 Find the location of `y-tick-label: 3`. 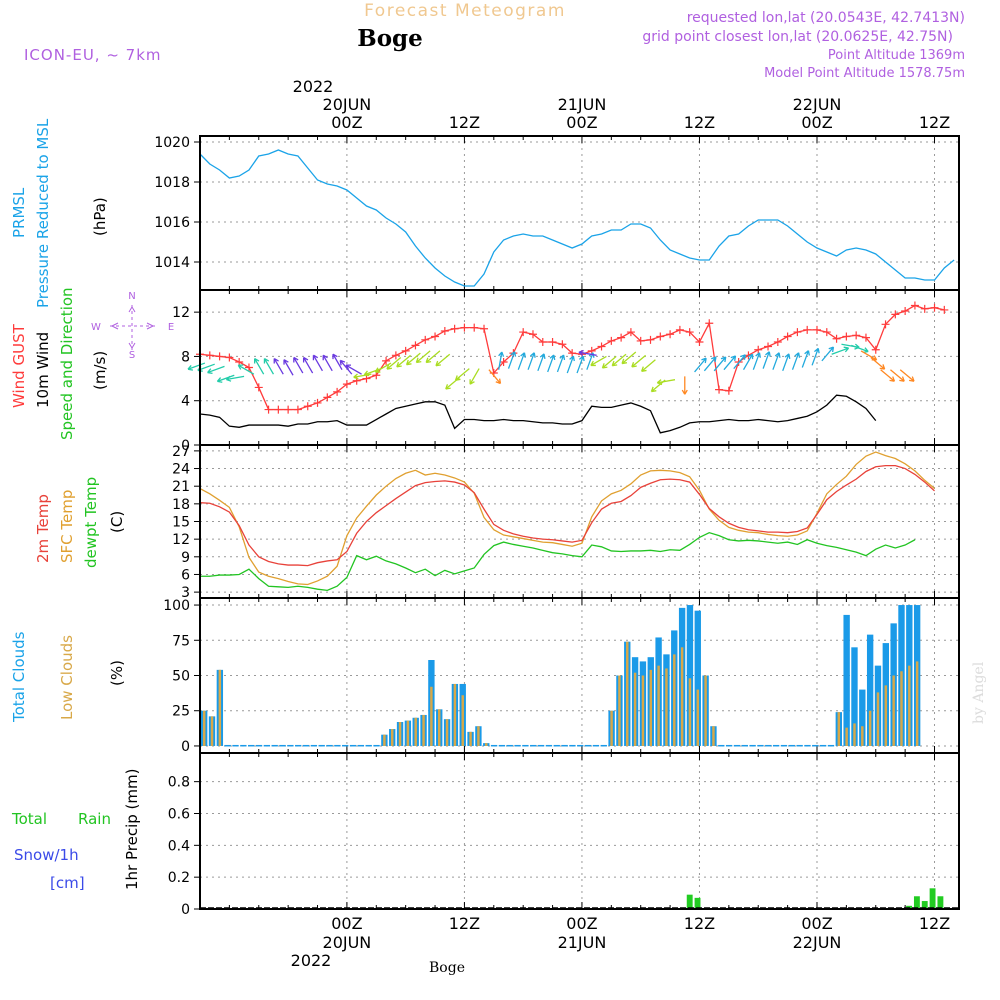

y-tick-label: 3 is located at coordinates (185, 593).